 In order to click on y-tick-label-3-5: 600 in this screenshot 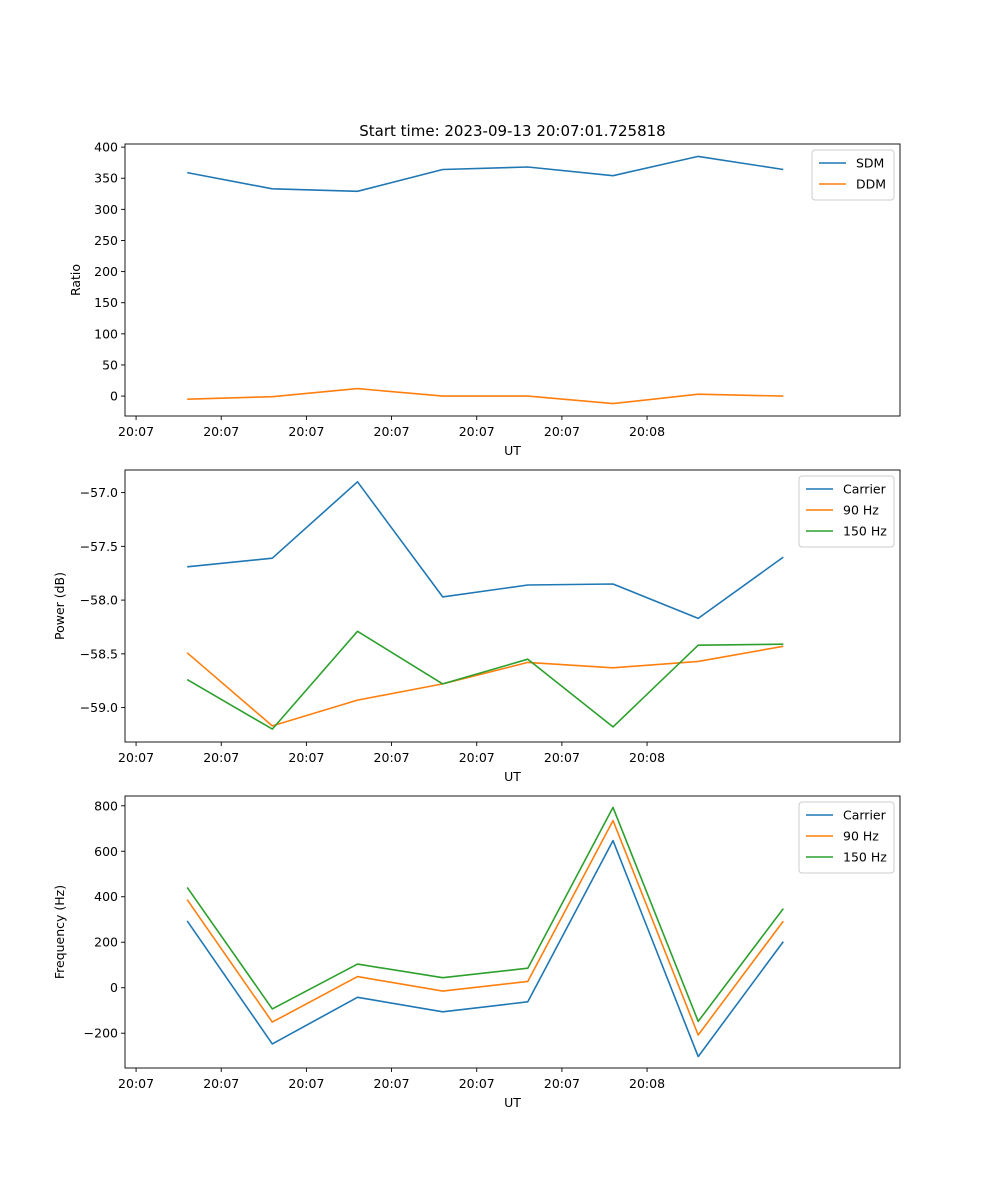, I will do `click(106, 851)`.